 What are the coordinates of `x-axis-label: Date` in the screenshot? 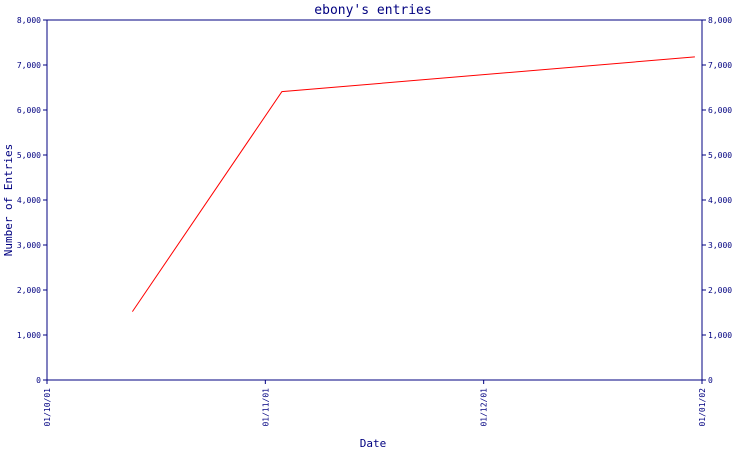 It's located at (373, 443).